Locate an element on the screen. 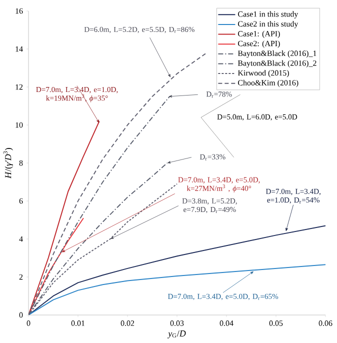 This screenshot has height=343, width=337. y-axis-title: H/(γ′D$^{3}$) is located at coordinates (9, 163).